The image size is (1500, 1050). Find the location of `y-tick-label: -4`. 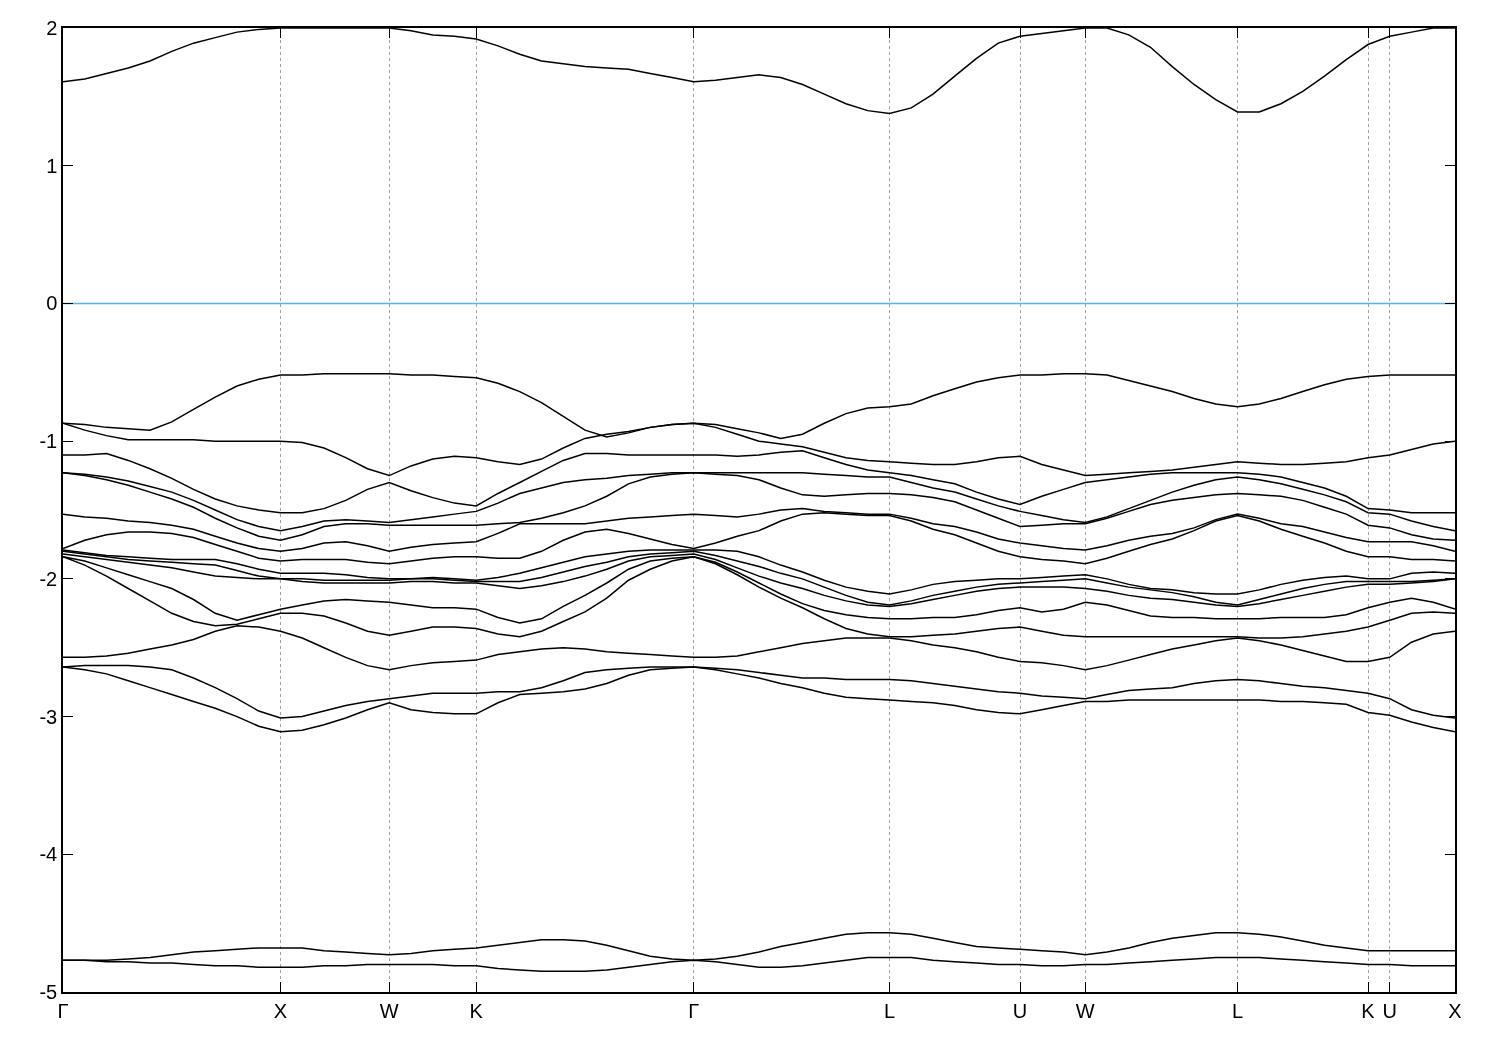

y-tick-label: -4 is located at coordinates (48, 854).